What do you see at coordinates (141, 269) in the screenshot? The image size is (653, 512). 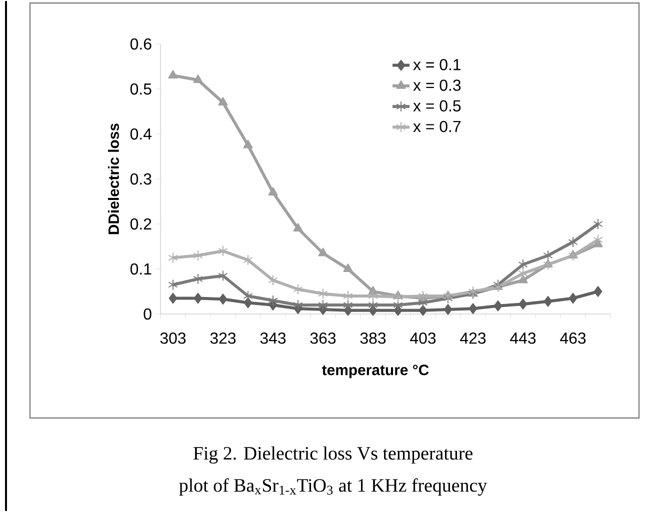 I see `y-tick-label: 0.1` at bounding box center [141, 269].